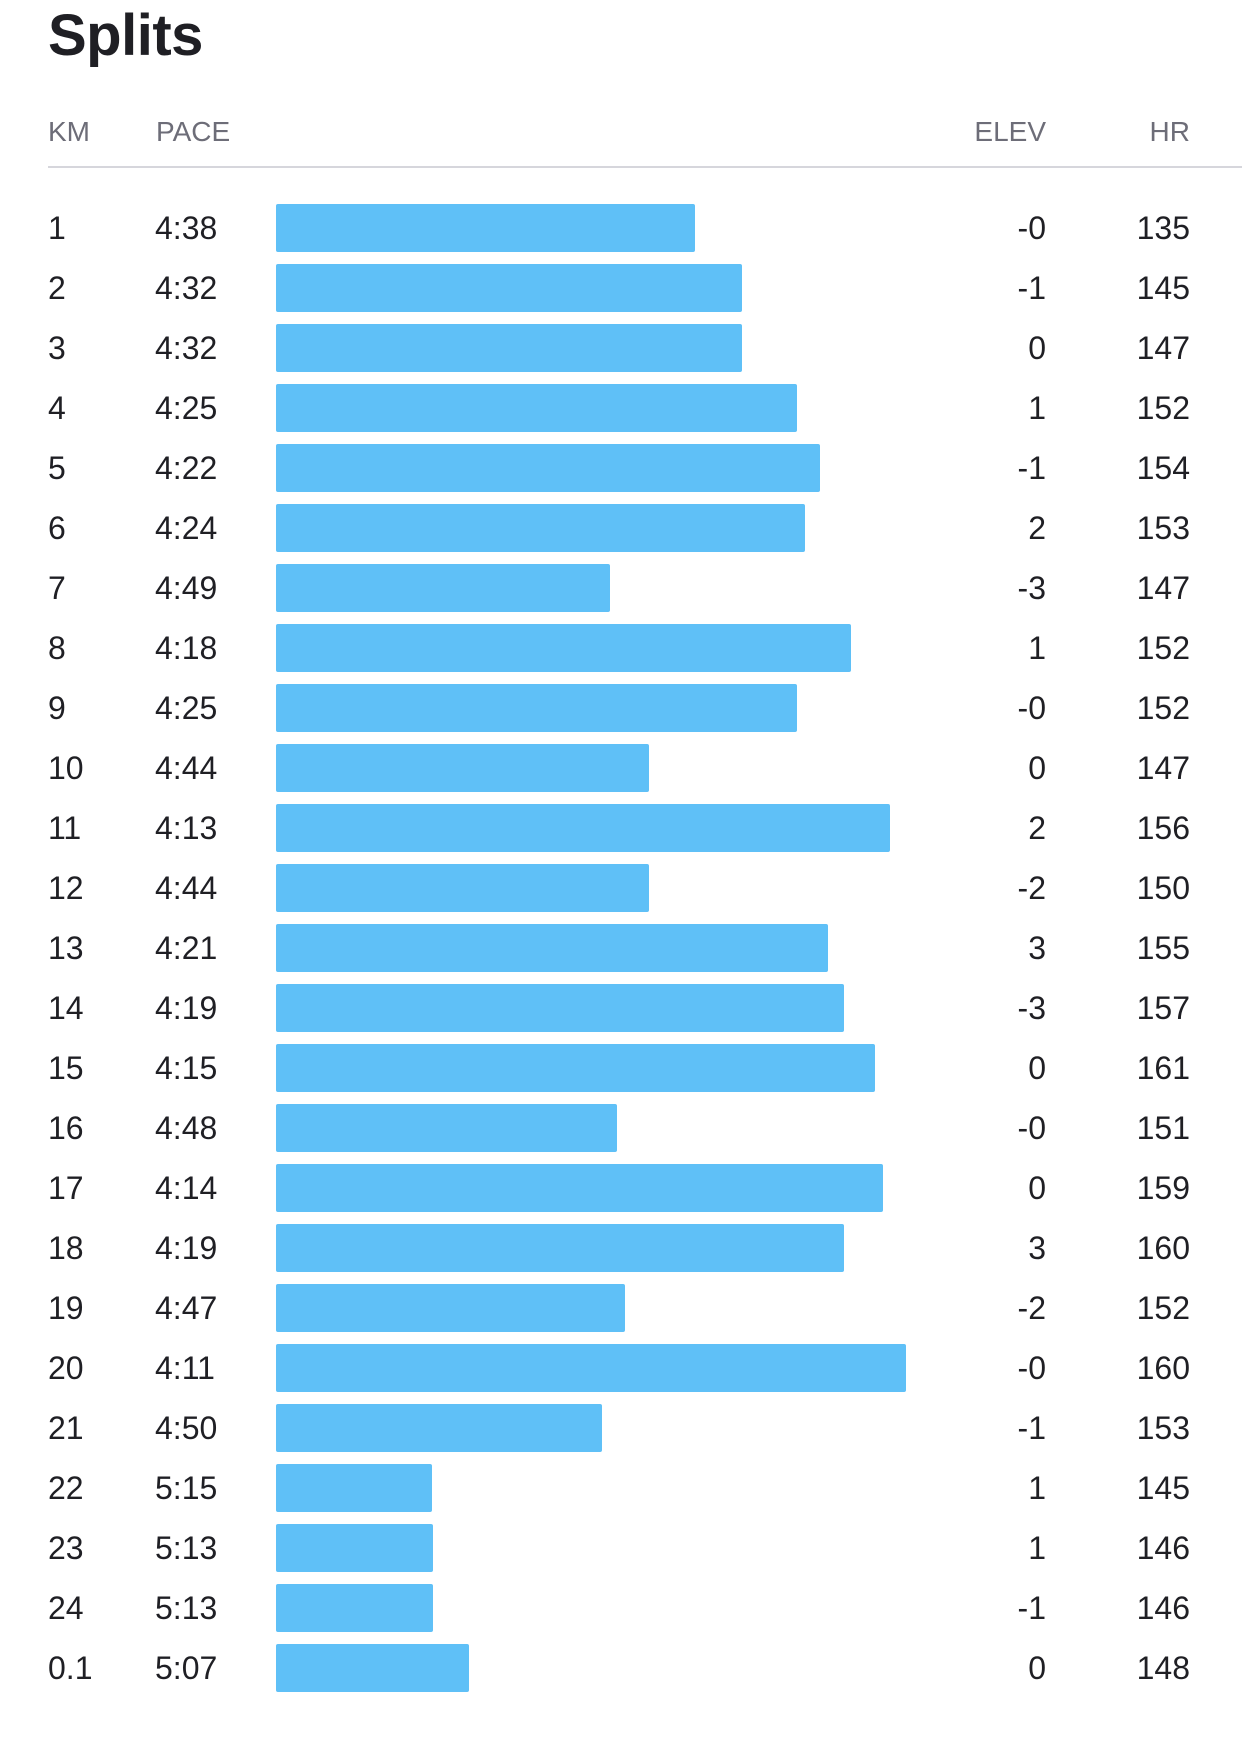 The height and width of the screenshot is (1748, 1242). I want to click on split-km: 2, so click(57, 288).